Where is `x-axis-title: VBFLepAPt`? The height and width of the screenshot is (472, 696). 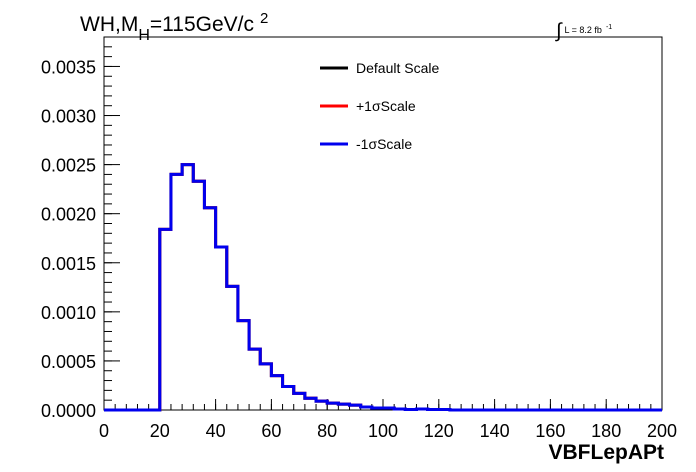 x-axis-title: VBFLepAPt is located at coordinates (607, 452).